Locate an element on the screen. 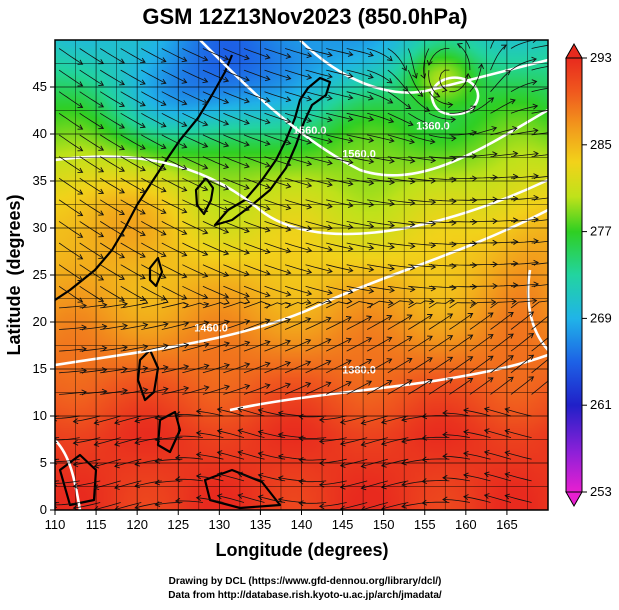  y-tick-label: 45 is located at coordinates (40, 86).